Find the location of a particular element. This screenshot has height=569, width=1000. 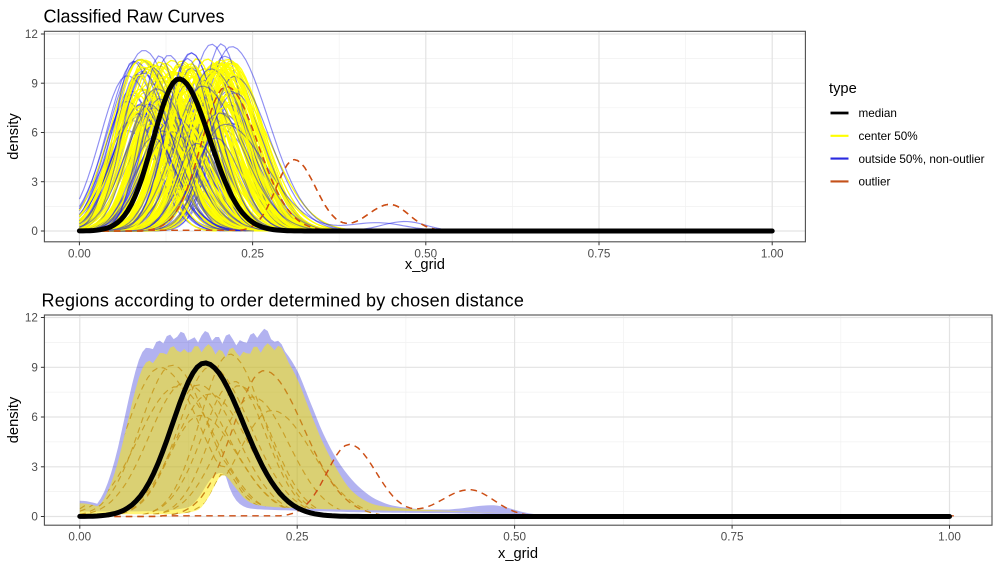

svg-text: center 50% is located at coordinates (888, 136).